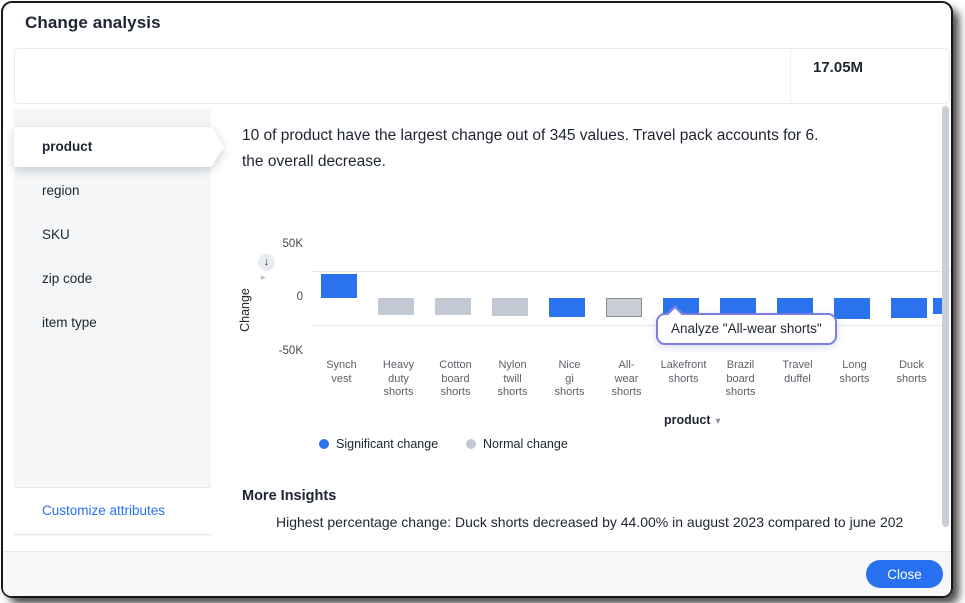 The width and height of the screenshot is (965, 603). What do you see at coordinates (112, 279) in the screenshot?
I see `sidebar-item-zip-code: zip code` at bounding box center [112, 279].